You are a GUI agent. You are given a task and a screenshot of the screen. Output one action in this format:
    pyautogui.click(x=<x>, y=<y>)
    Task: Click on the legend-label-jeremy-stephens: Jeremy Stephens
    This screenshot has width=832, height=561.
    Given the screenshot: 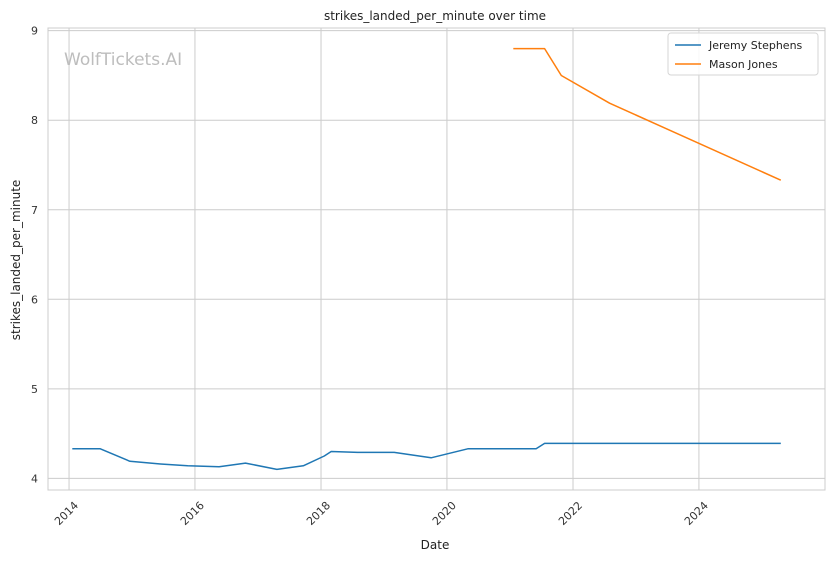 What is the action you would take?
    pyautogui.click(x=755, y=45)
    